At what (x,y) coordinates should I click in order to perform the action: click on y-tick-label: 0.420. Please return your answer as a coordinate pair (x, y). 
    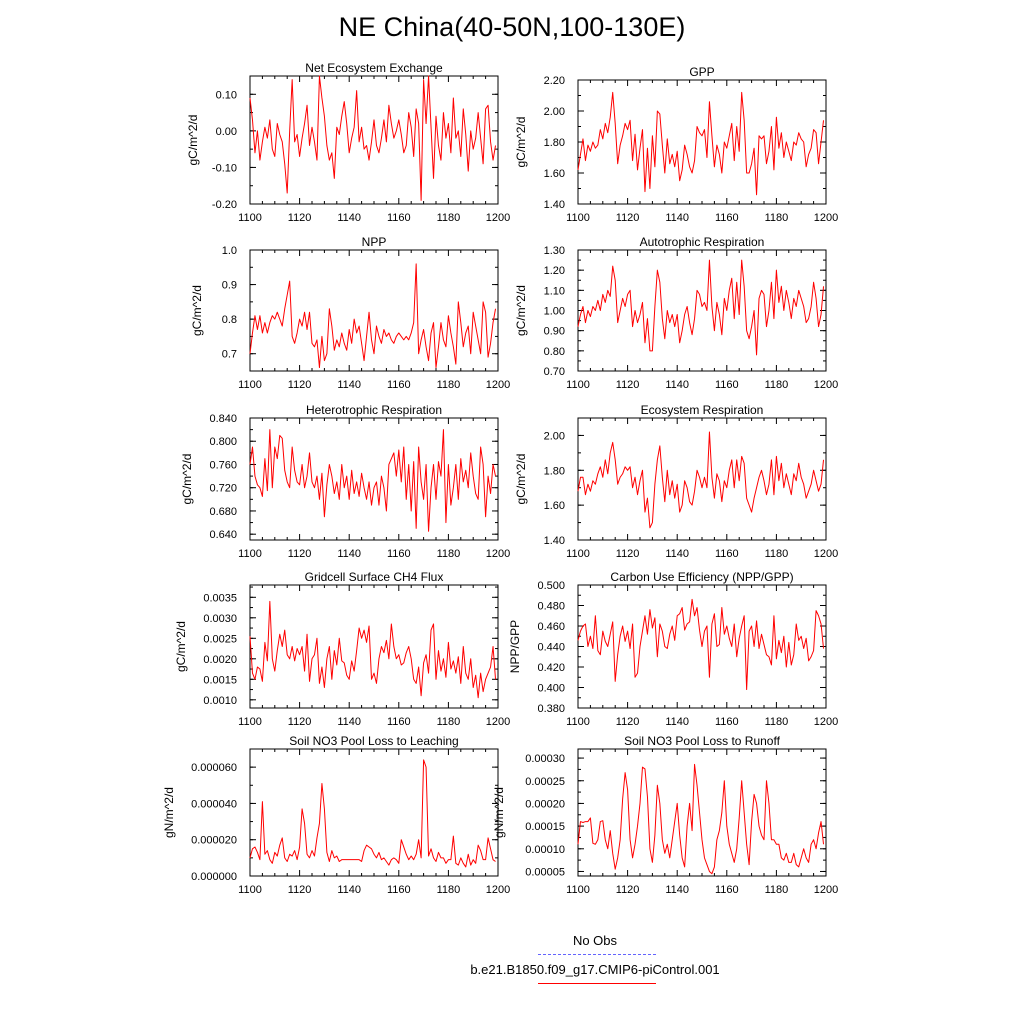
    Looking at the image, I should click on (551, 668).